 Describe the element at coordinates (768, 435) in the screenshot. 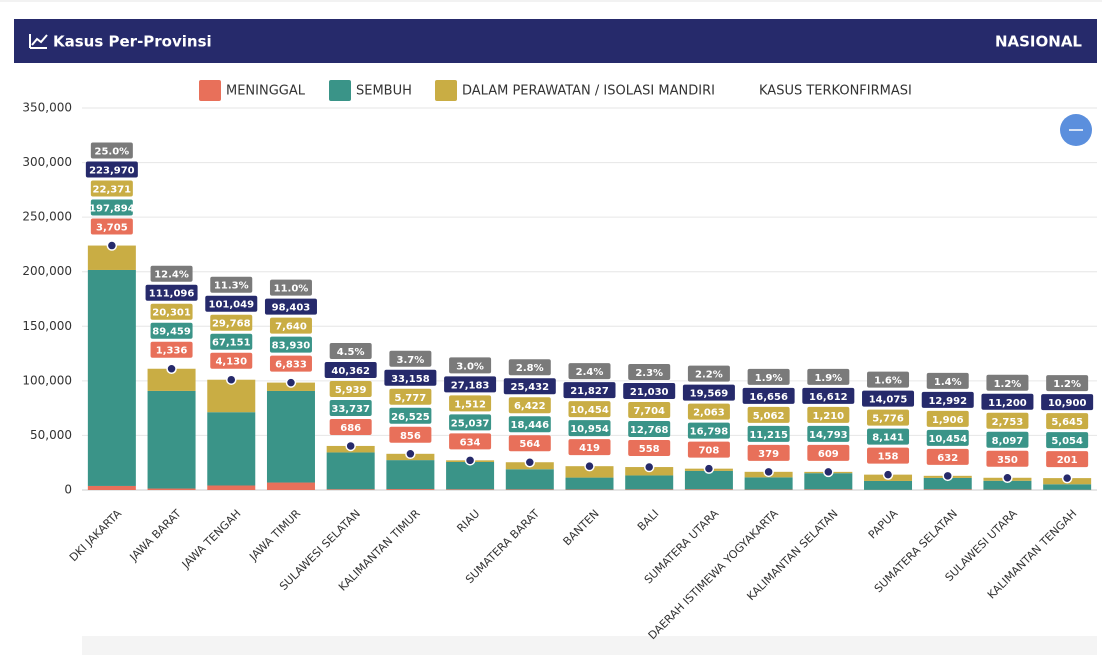

I see `data-label: 11,215` at that location.